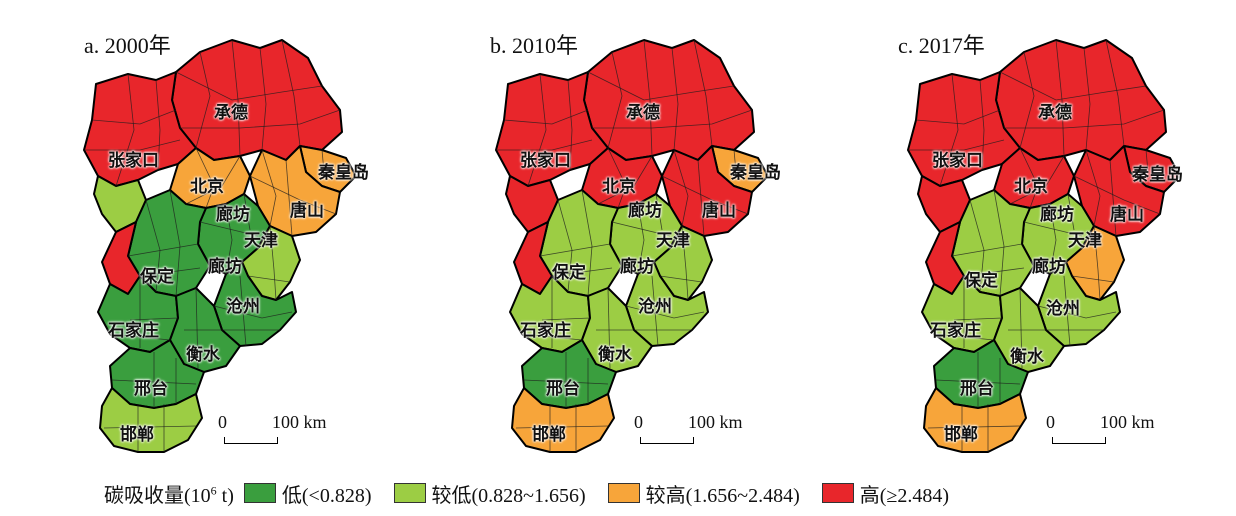 This screenshot has height=516, width=1236. What do you see at coordinates (722, 495) in the screenshot?
I see `legend-label-higher: 较高(1.656~2.484)` at bounding box center [722, 495].